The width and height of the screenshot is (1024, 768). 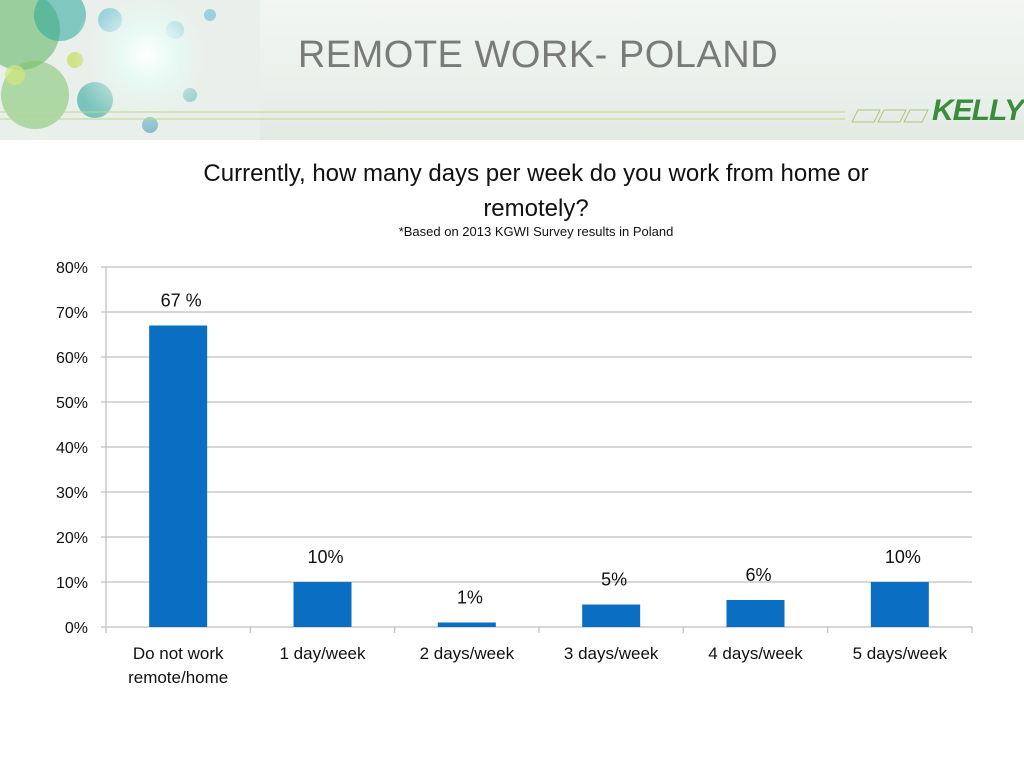 I want to click on category-label: 1 day/week, so click(x=323, y=653).